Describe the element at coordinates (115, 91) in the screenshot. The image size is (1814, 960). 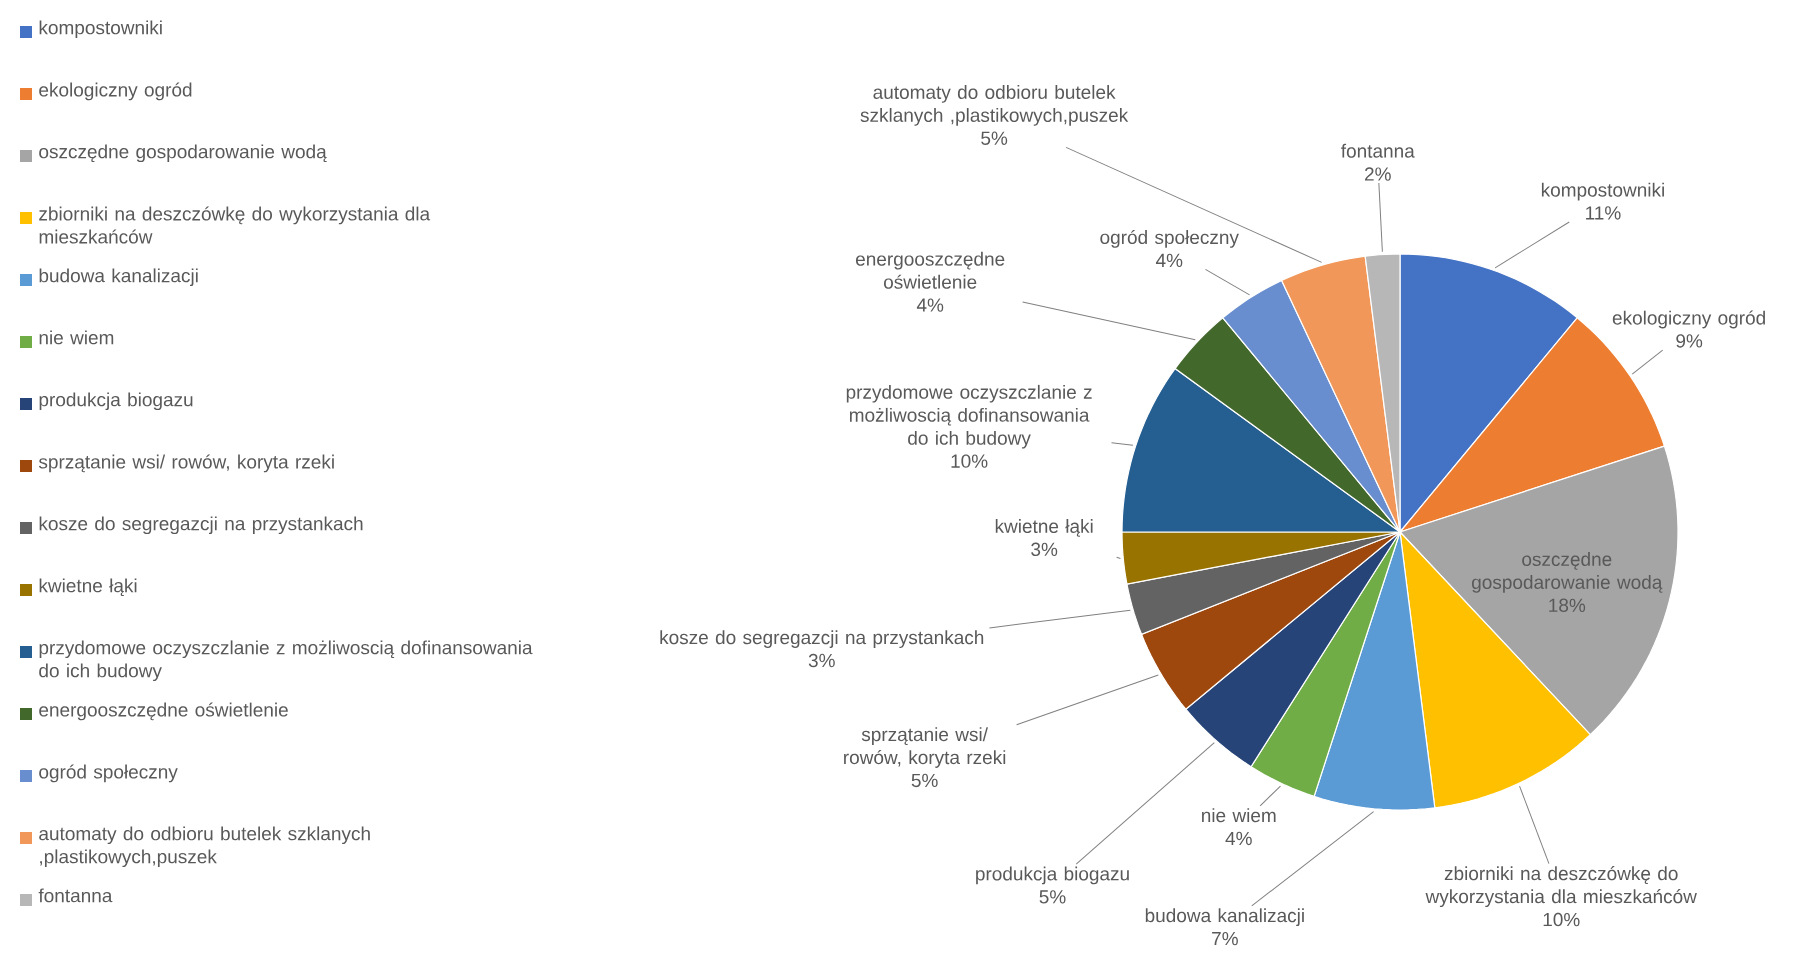
I see `legend-label: ekologiczny ogród` at that location.